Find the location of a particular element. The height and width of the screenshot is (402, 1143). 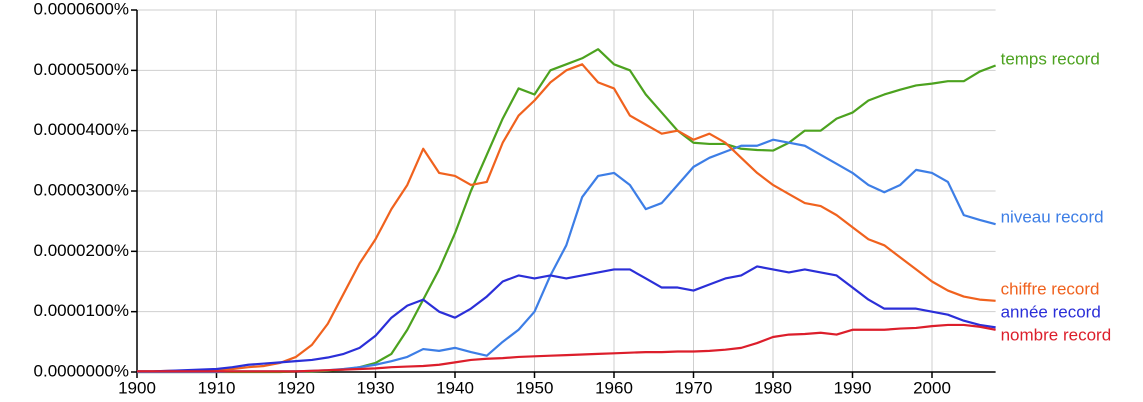

x-tick-label: 1970 is located at coordinates (694, 387).